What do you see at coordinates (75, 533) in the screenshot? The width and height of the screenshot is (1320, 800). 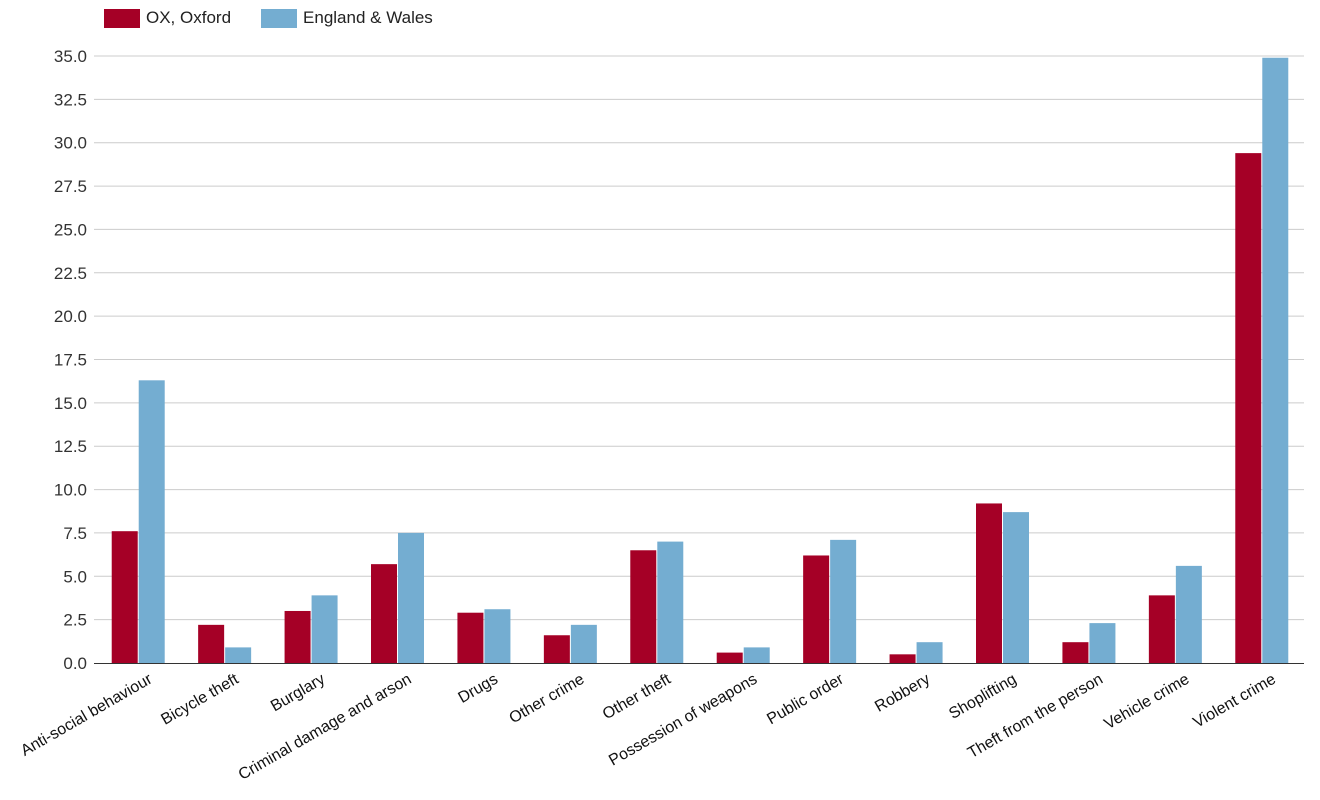 I see `y-tick-label-3: 7.5` at bounding box center [75, 533].